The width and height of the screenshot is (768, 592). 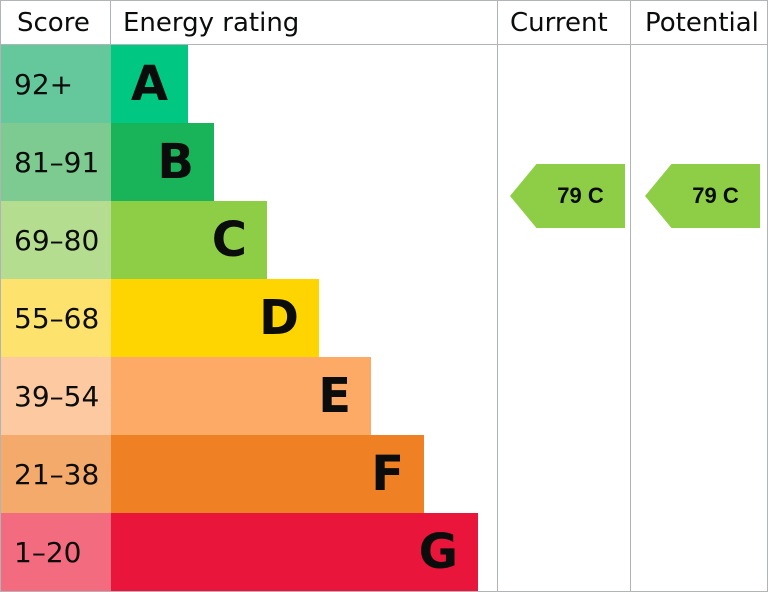 I want to click on band-bar-c: C, so click(x=189, y=240).